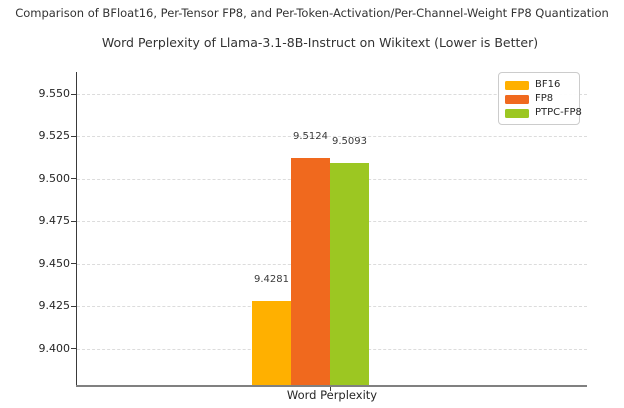  What do you see at coordinates (54, 221) in the screenshot?
I see `y-tick-label: 9.475` at bounding box center [54, 221].